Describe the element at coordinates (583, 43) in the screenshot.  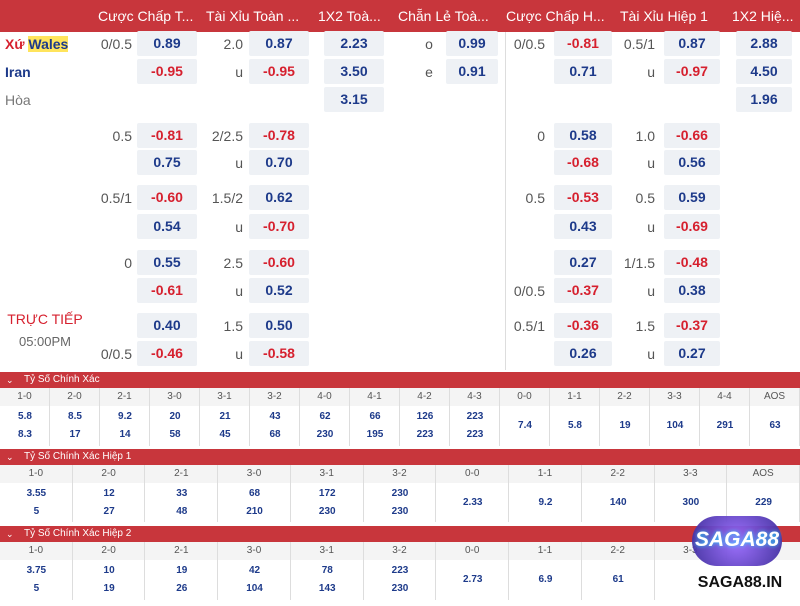
I see `odds-cell: -0.81` at that location.